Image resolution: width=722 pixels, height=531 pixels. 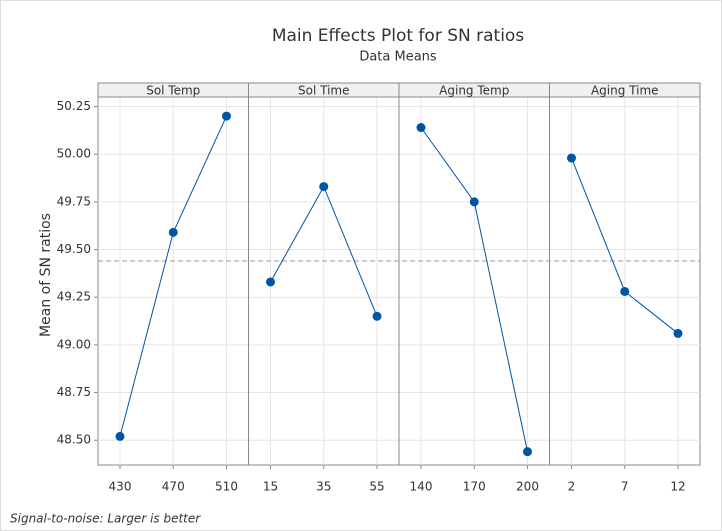 I want to click on x-tick-label: 510, so click(x=226, y=487).